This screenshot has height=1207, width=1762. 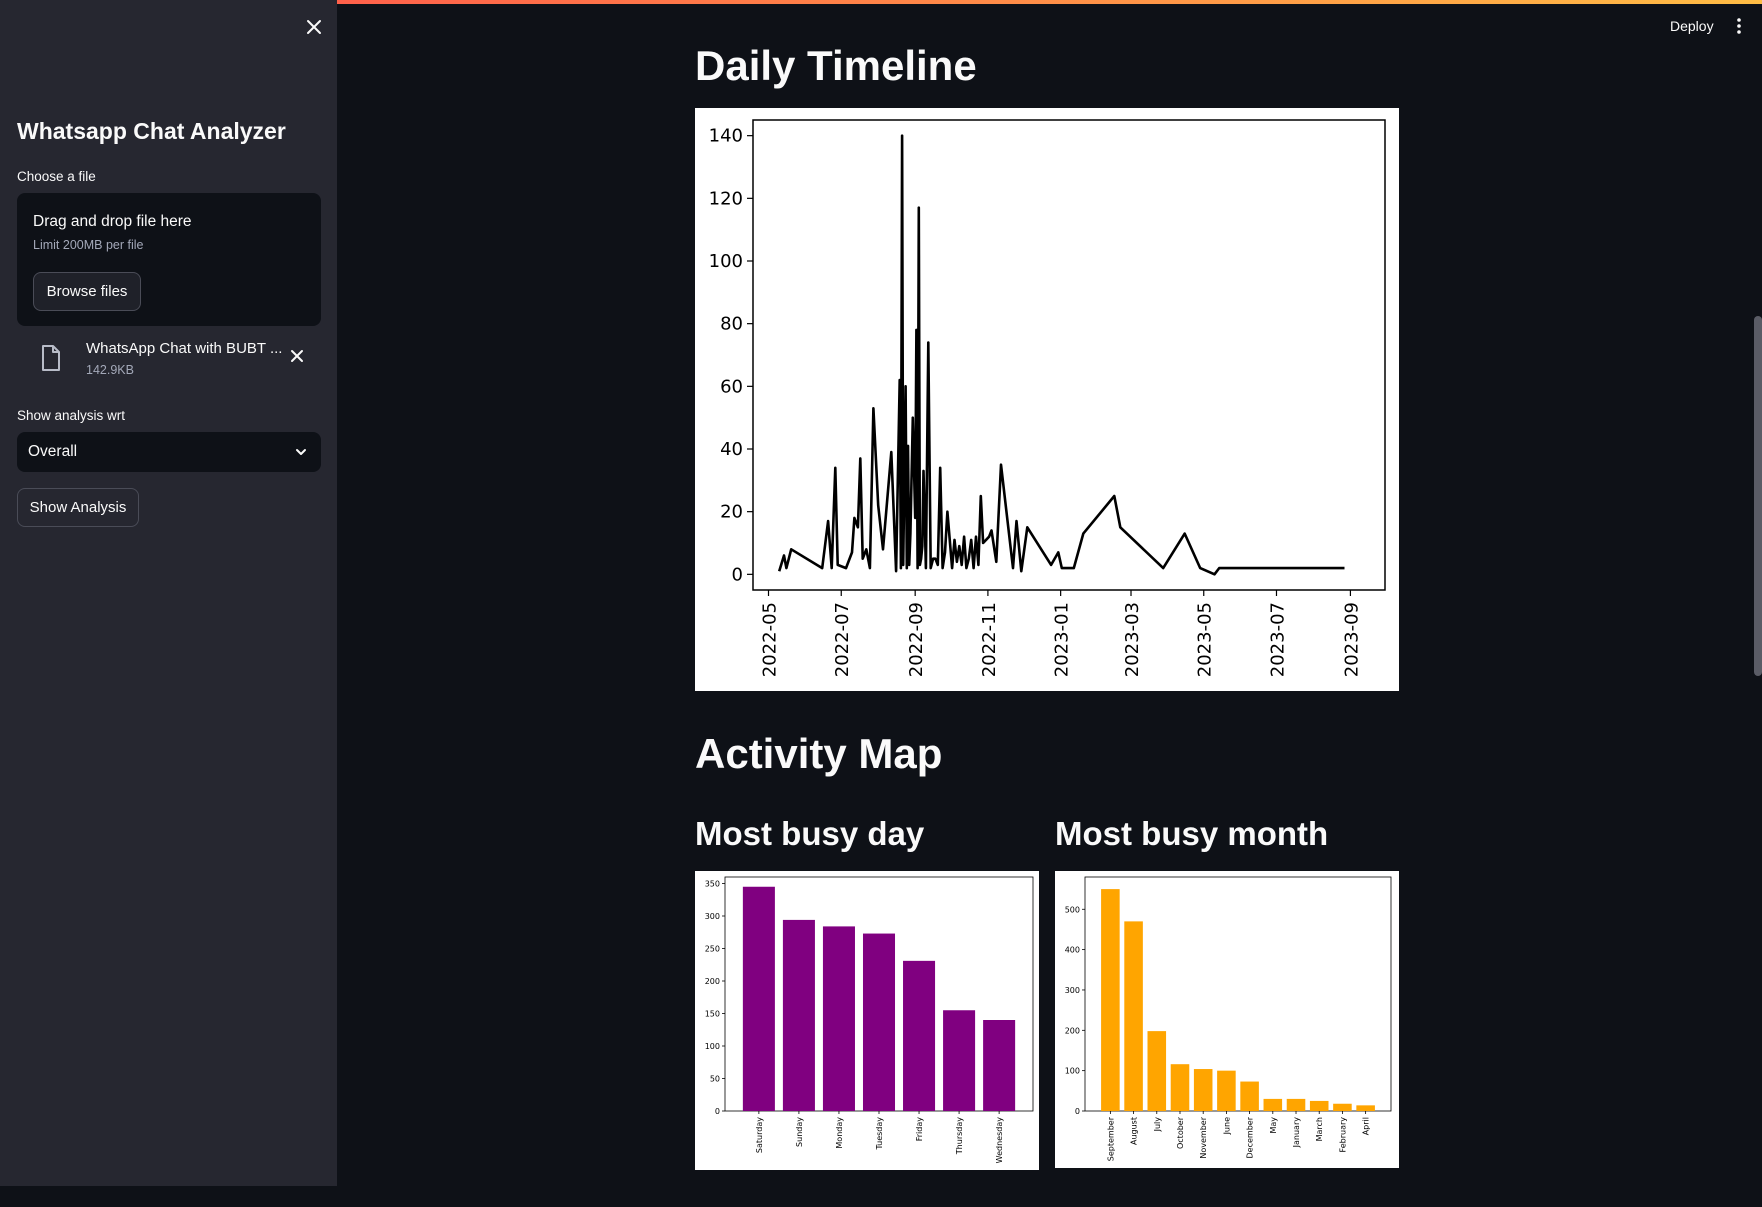 I want to click on x-tick-label: 2022-07, so click(x=842, y=639).